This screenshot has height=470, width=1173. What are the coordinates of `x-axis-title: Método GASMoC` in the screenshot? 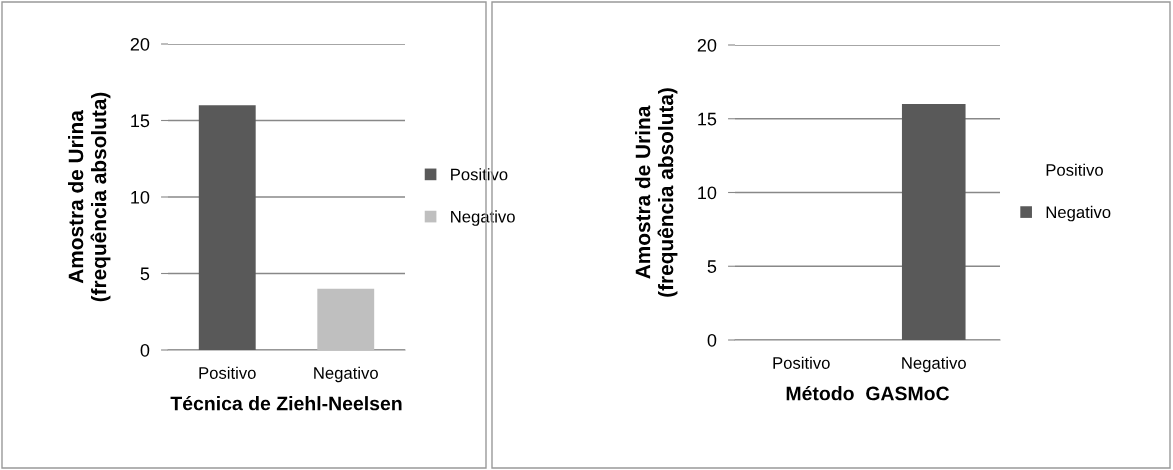 It's located at (868, 393).